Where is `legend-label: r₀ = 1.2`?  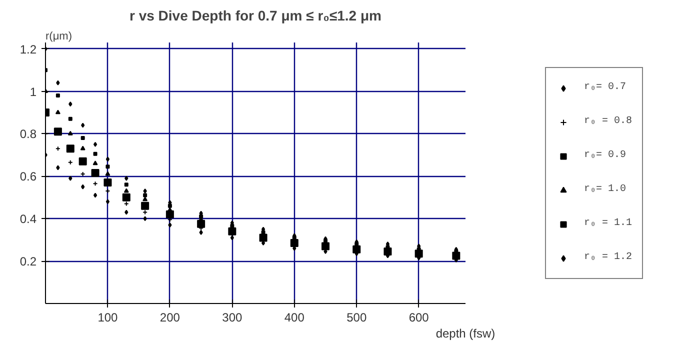
legend-label: r₀ = 1.2 is located at coordinates (608, 257).